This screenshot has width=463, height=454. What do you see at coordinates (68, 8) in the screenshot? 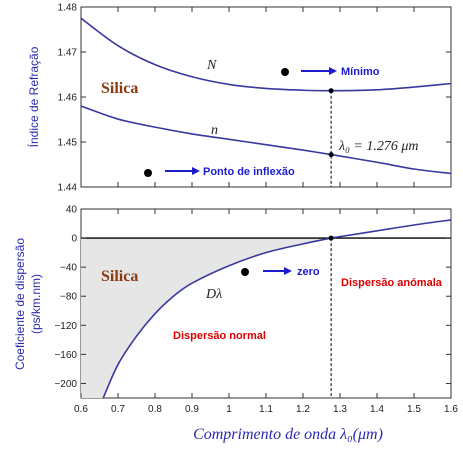
I see `top-y-tick-label: 1.48` at bounding box center [68, 8].